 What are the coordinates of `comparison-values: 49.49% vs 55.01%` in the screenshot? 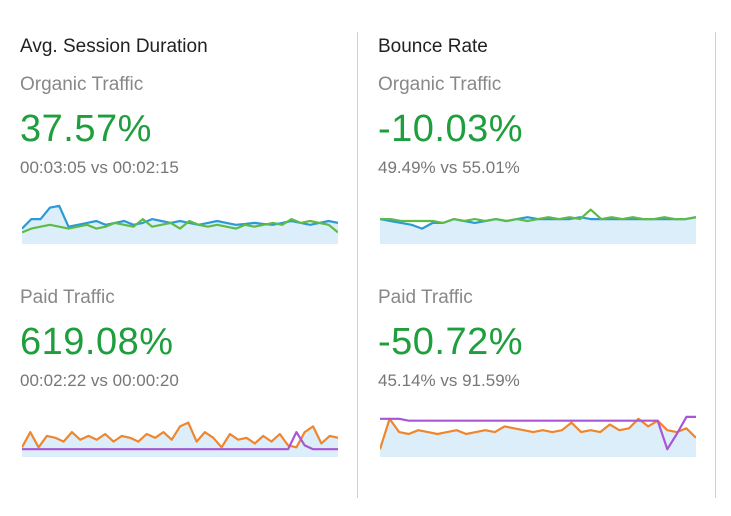 It's located at (449, 167).